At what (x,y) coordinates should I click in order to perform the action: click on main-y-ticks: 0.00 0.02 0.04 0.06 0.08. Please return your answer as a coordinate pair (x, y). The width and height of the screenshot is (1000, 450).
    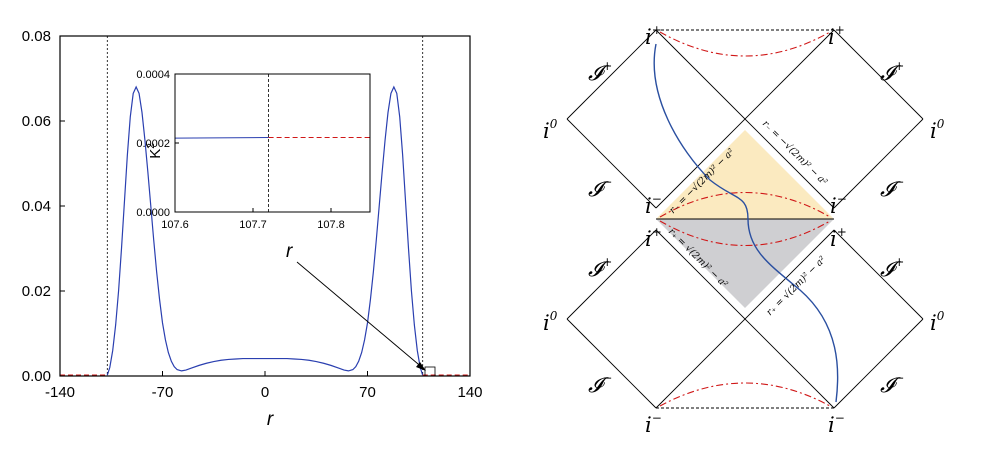
    Looking at the image, I should click on (43, 206).